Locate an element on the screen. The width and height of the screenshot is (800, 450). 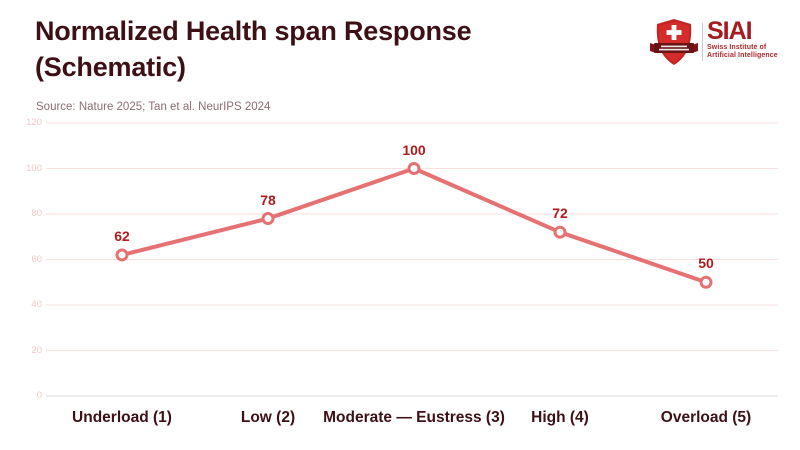
logo-acronym: SIAI is located at coordinates (730, 31).